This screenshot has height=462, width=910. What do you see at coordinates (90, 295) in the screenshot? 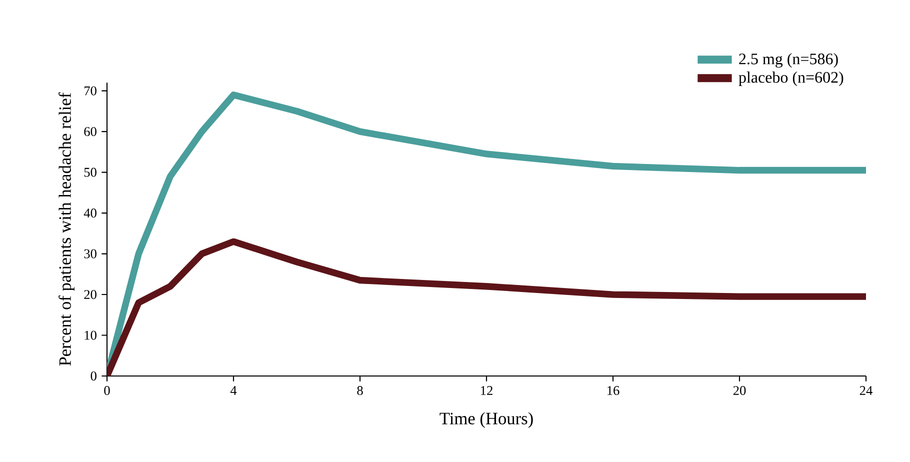
I see `y-tick-label: 20` at bounding box center [90, 295].